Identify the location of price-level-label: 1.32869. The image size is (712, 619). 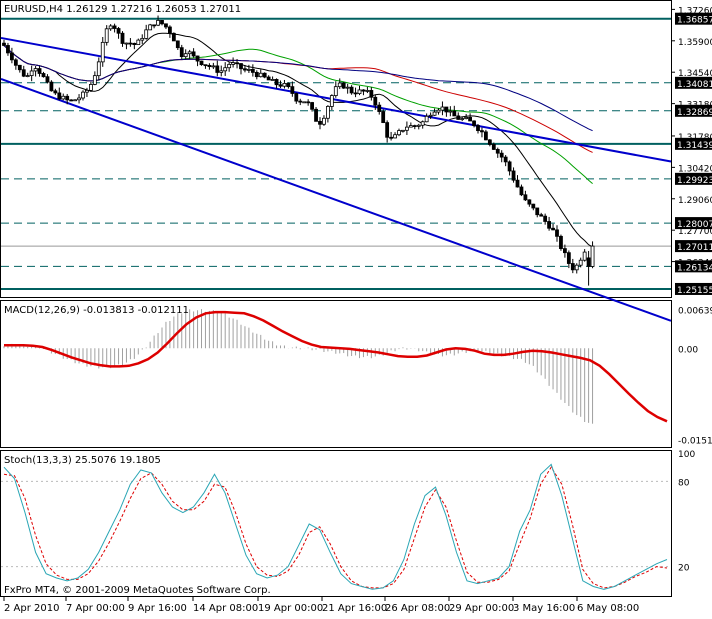
(694, 113).